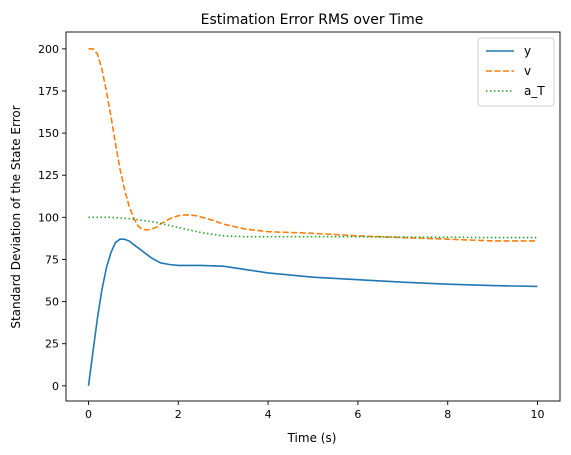 The image size is (571, 455). Describe the element at coordinates (52, 344) in the screenshot. I see `y-tick-label: 25` at that location.